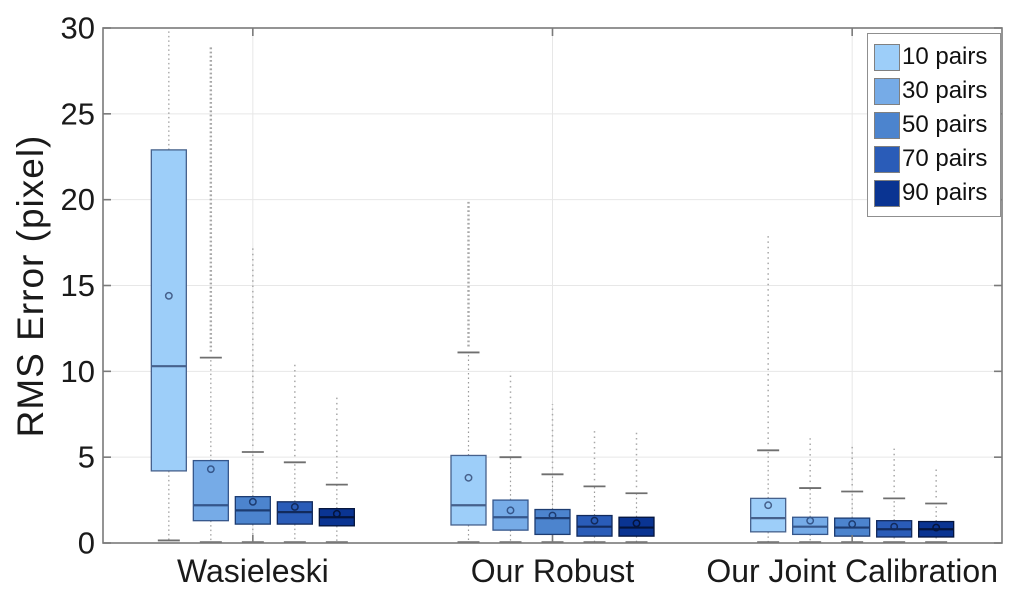  What do you see at coordinates (86, 457) in the screenshot?
I see `y-tick-label: 5` at bounding box center [86, 457].